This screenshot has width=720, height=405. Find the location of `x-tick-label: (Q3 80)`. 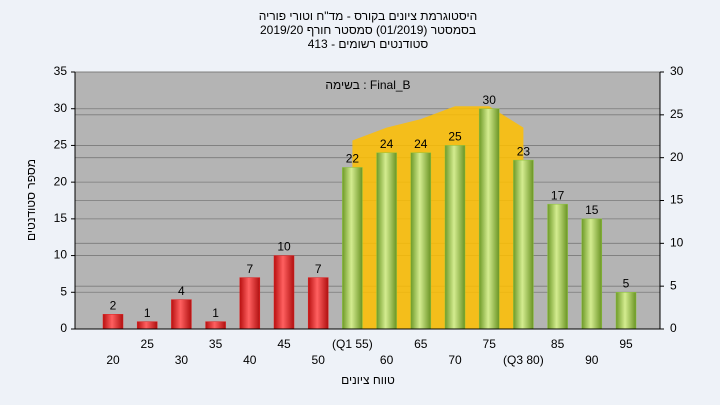

x-tick-label: (Q3 80) is located at coordinates (523, 360).